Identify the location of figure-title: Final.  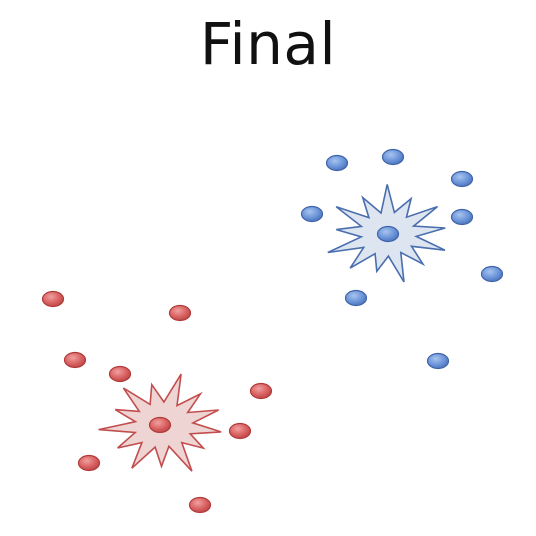
(268, 44).